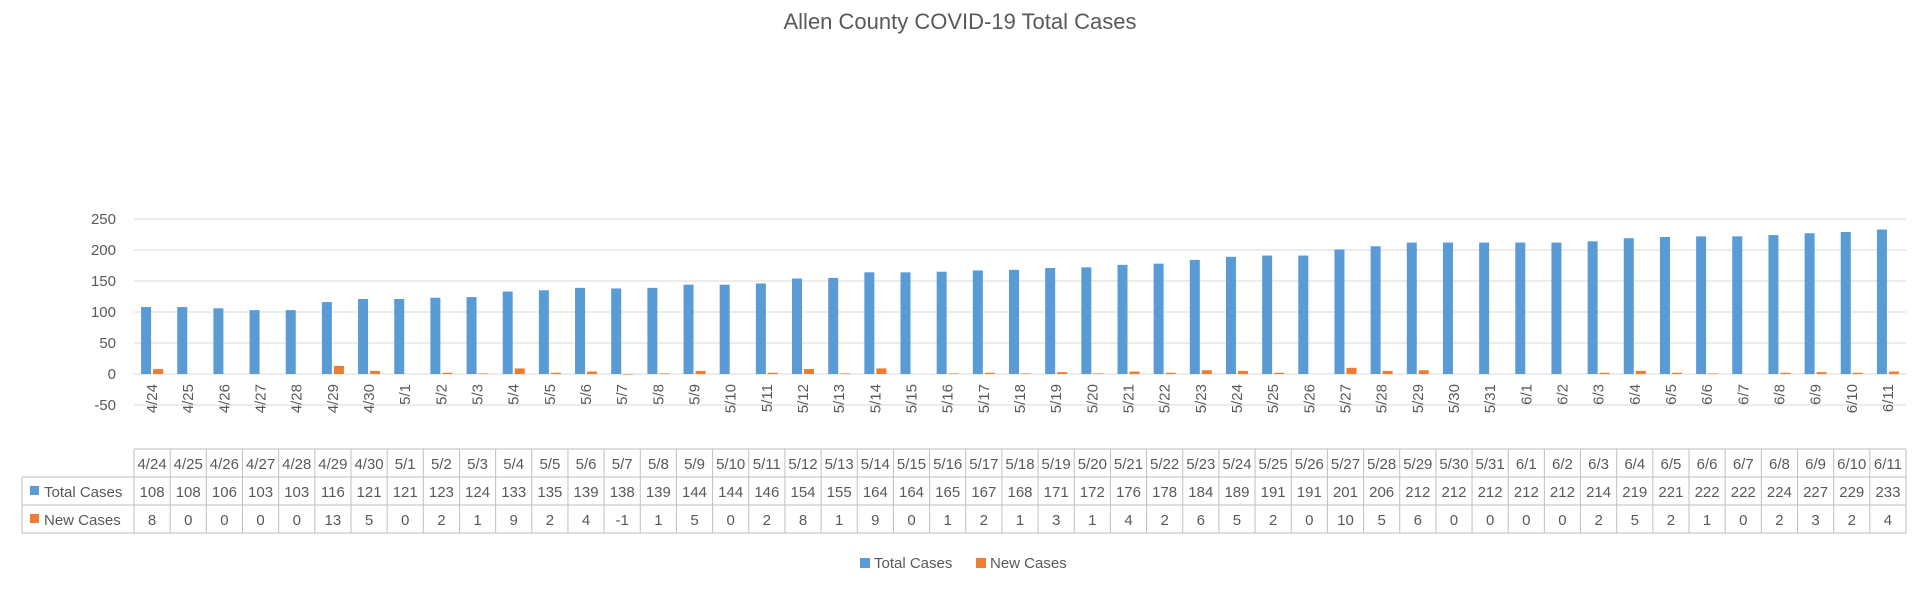 This screenshot has height=590, width=1920. I want to click on y-tick-label: 250, so click(103, 219).